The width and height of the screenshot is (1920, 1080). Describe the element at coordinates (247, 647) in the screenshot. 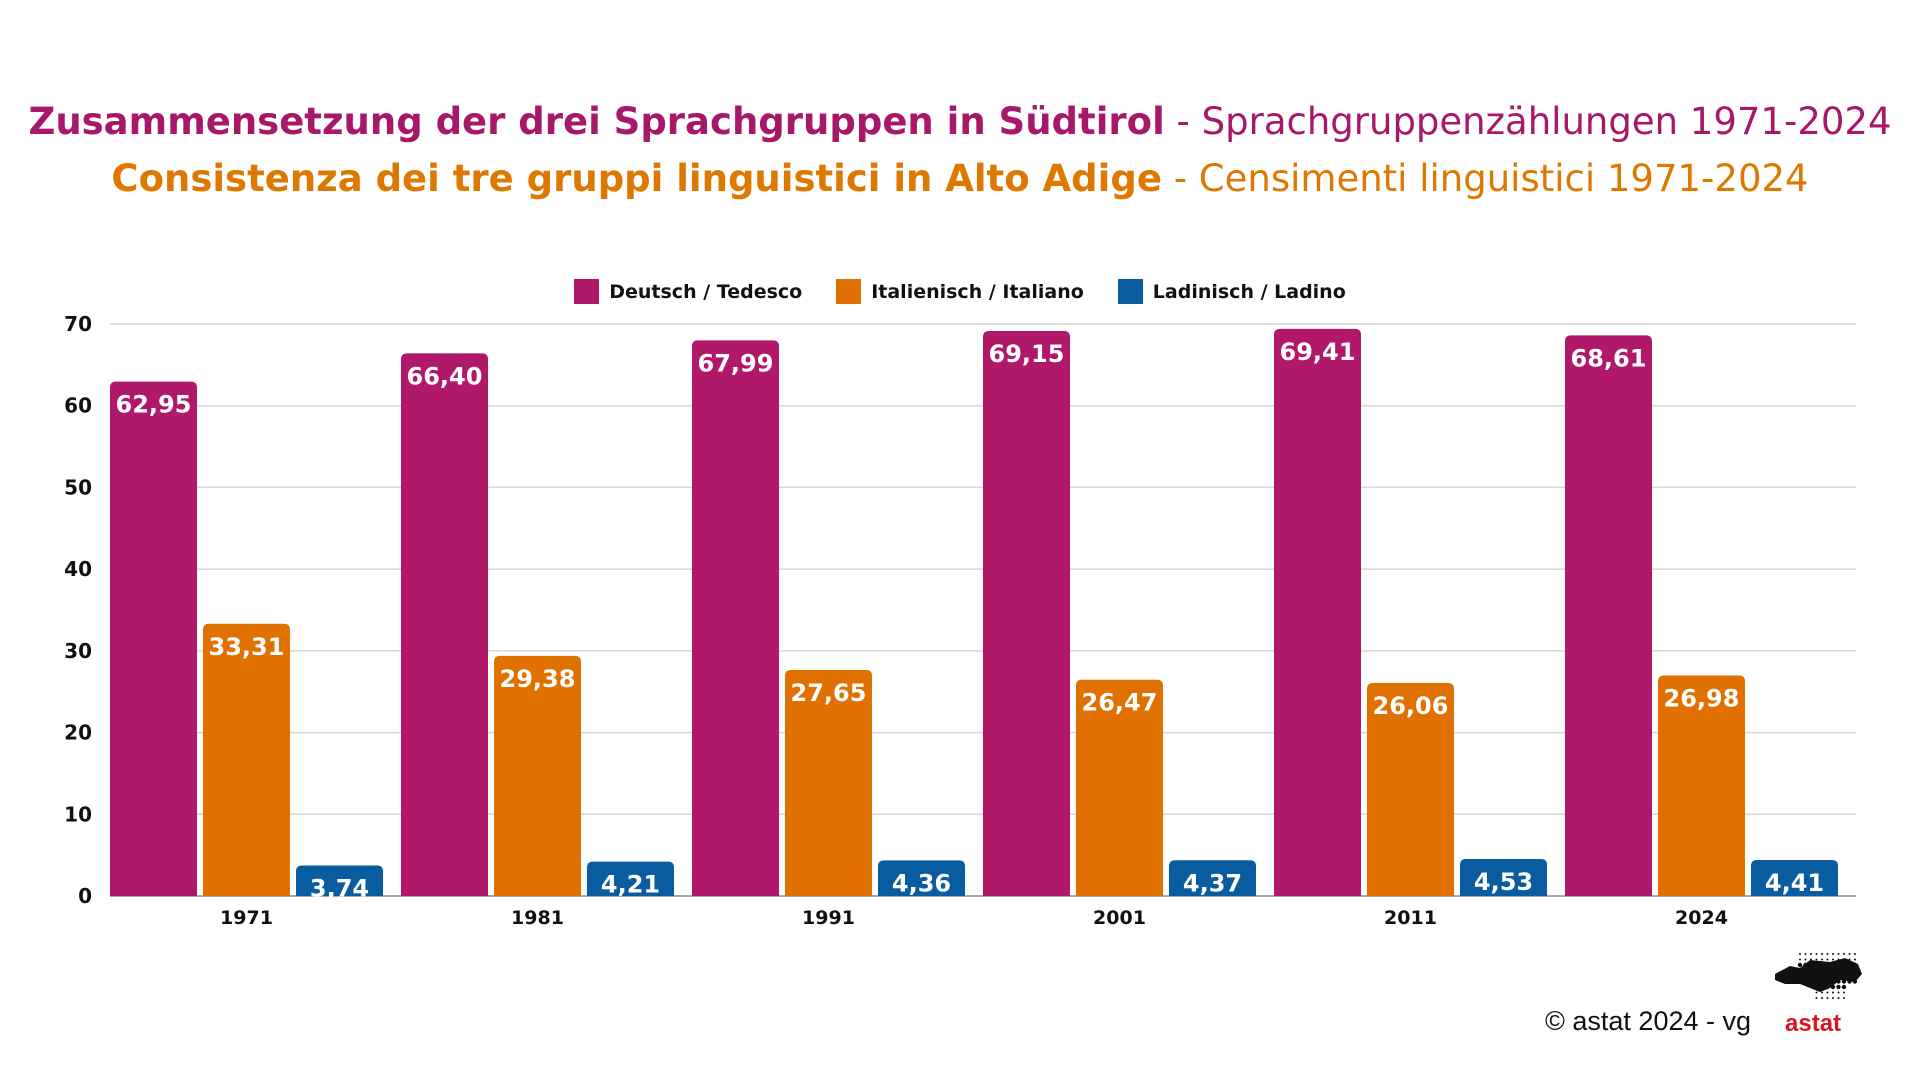

I see `data-label: 33,31` at that location.